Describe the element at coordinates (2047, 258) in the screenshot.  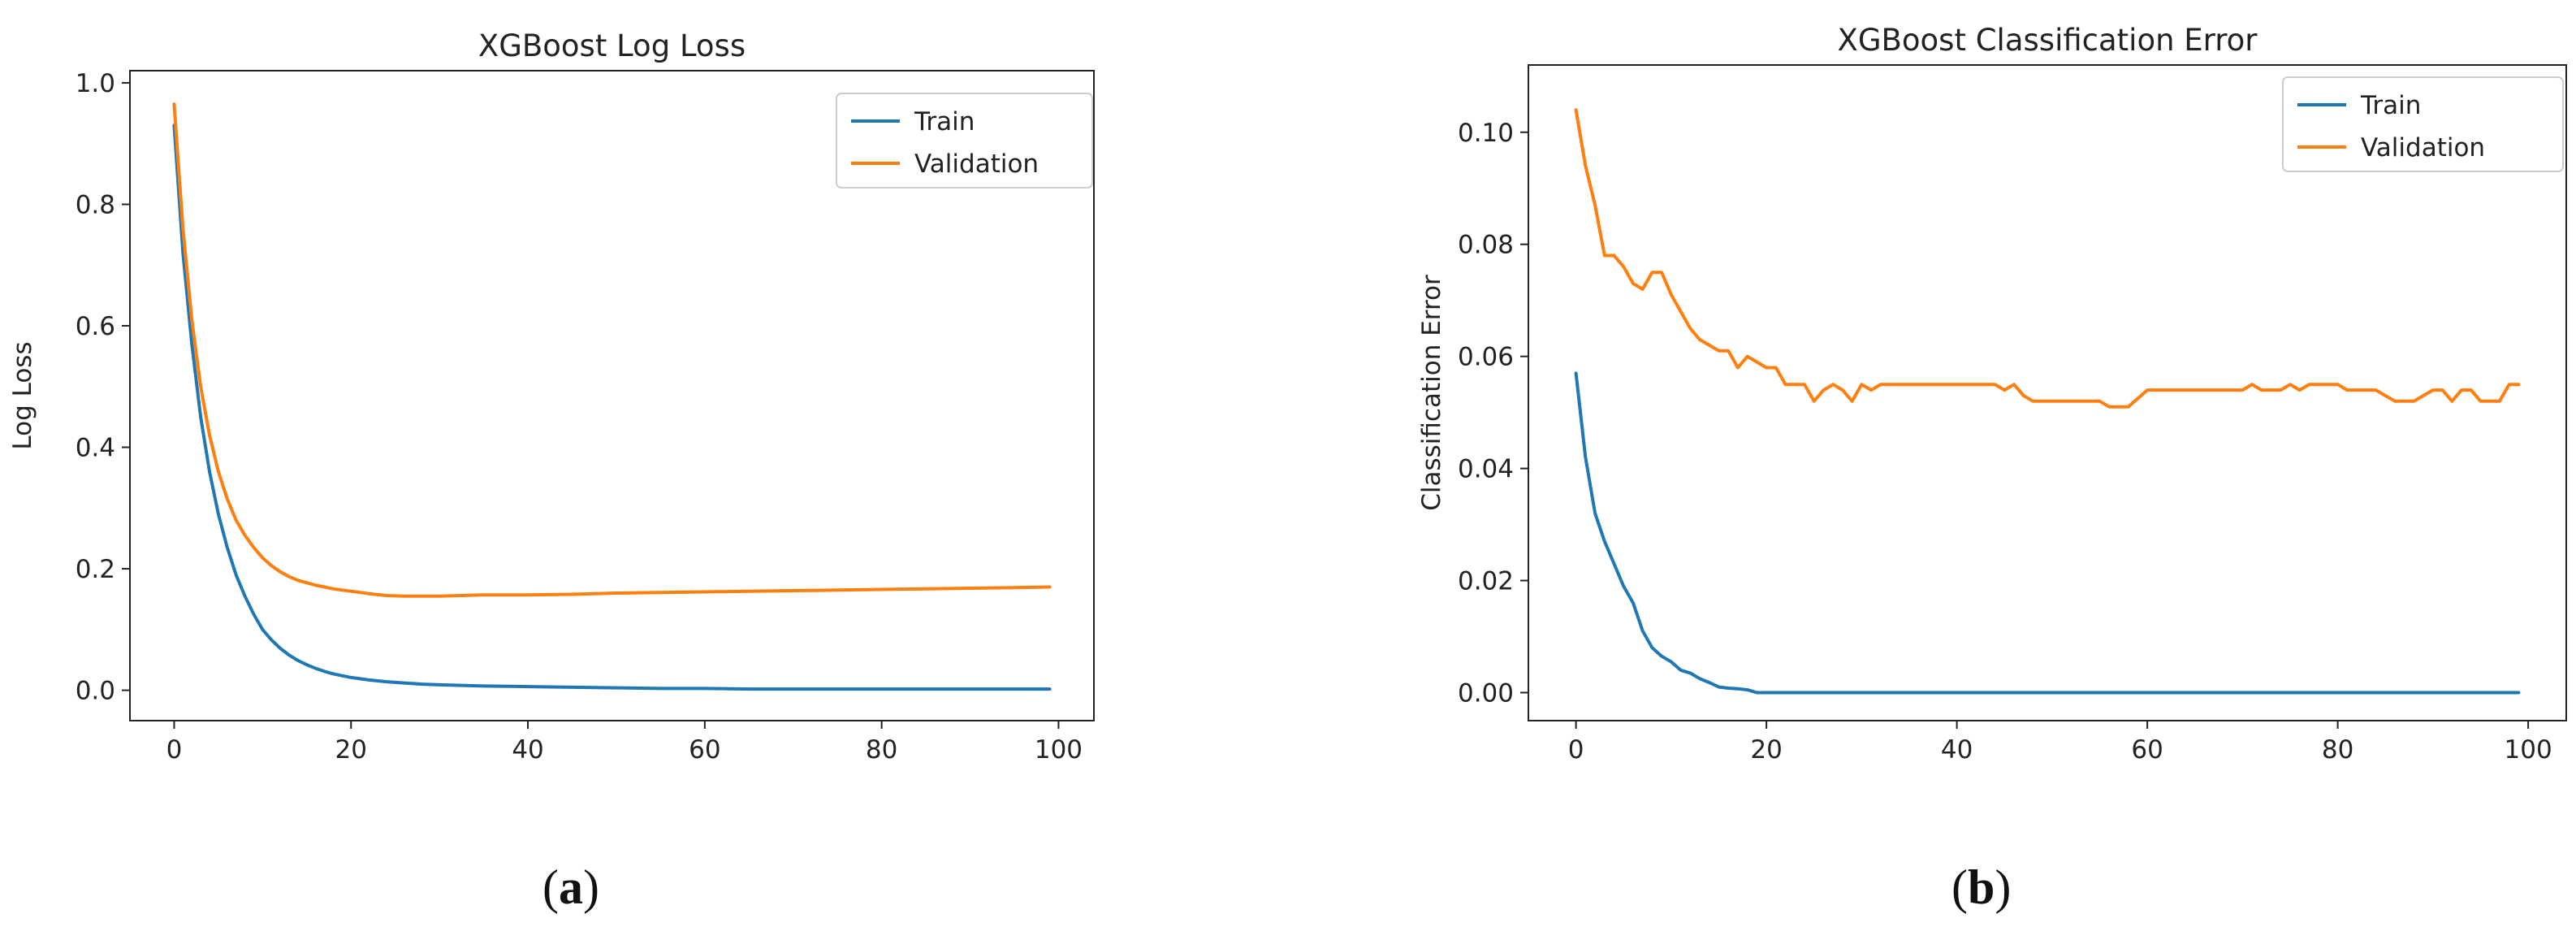
I see `clferr-series-validation` at that location.